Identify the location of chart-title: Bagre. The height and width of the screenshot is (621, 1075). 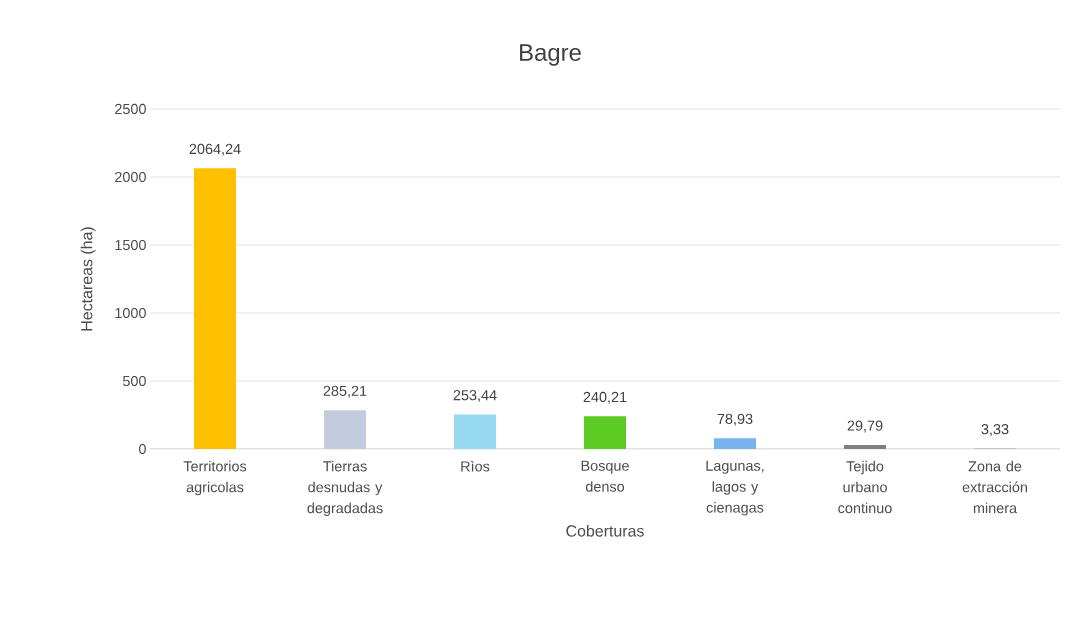
(550, 55).